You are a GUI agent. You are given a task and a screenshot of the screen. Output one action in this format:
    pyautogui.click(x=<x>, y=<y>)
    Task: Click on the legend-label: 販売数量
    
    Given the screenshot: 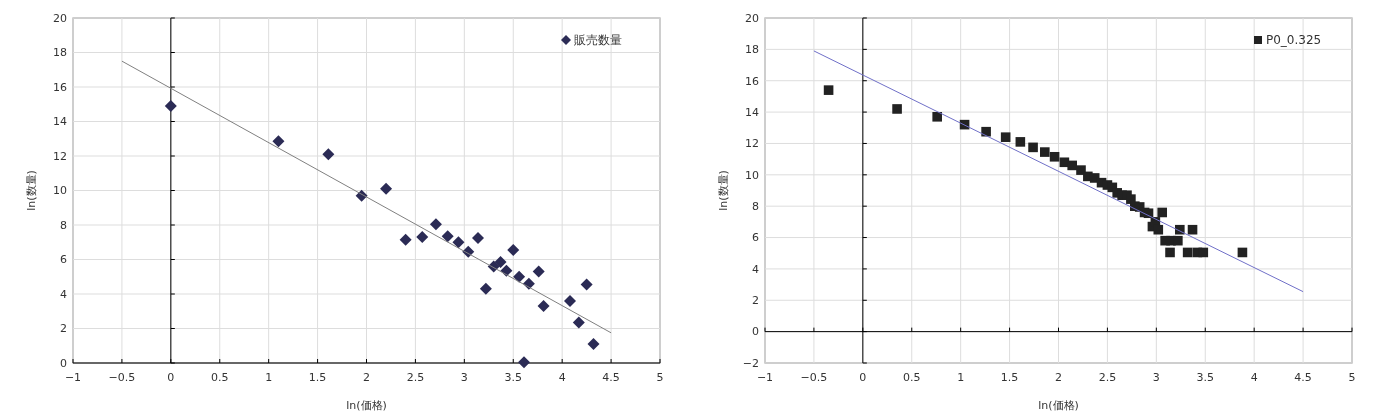 What is the action you would take?
    pyautogui.click(x=598, y=40)
    